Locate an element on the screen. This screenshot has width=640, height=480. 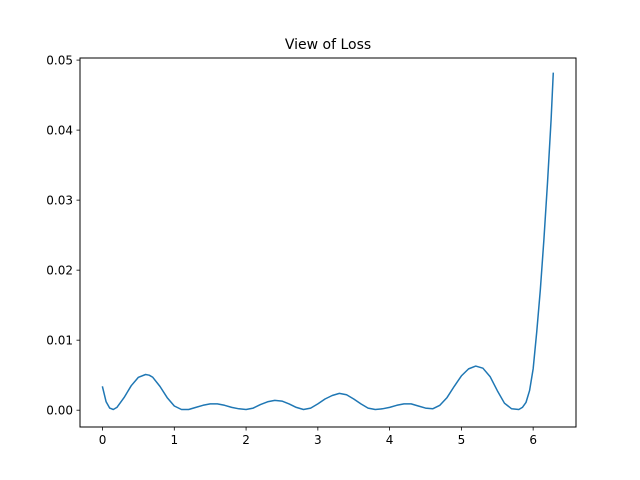
x-axis: 0 1 2 3 4 5 6 is located at coordinates (318, 437).